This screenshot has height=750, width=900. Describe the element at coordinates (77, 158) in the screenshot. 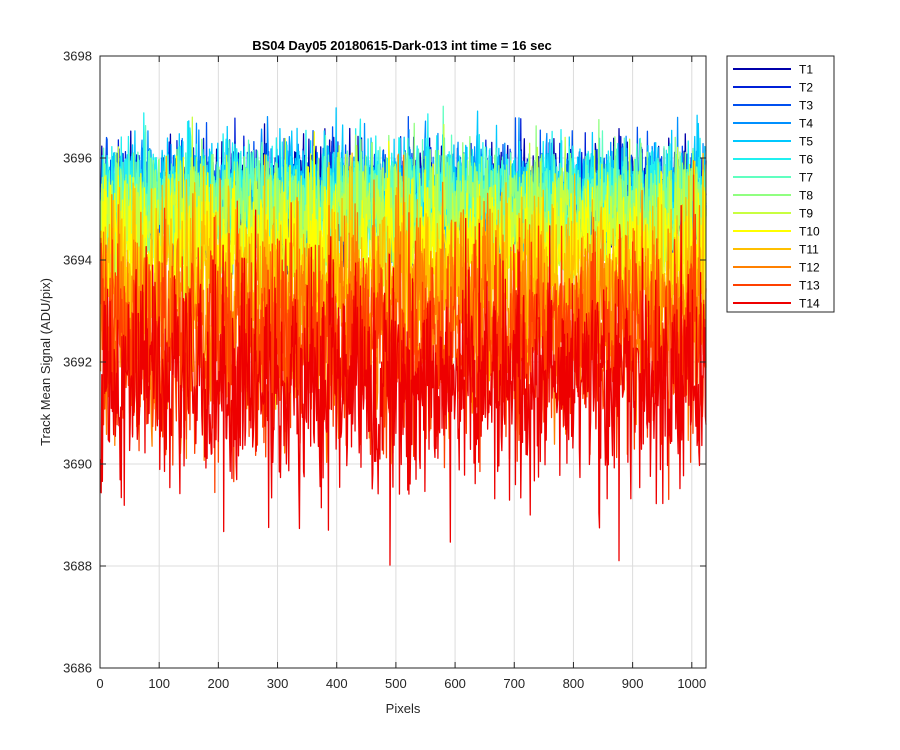

I see `y-tick-label: 3696` at that location.